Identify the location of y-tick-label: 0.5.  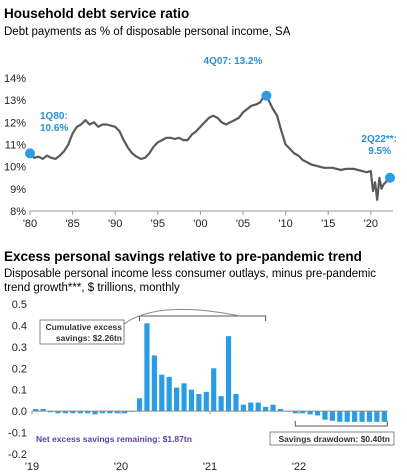
(19, 305).